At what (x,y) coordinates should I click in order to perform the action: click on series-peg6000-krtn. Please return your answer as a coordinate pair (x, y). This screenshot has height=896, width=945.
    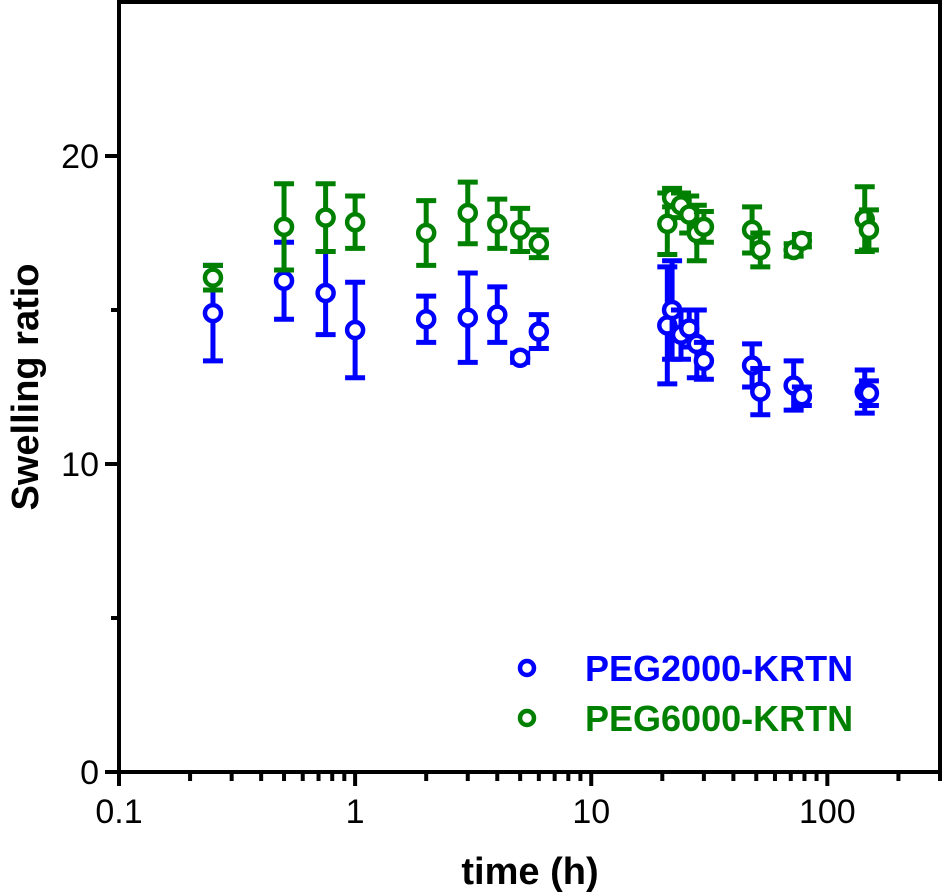
    Looking at the image, I should click on (541, 236).